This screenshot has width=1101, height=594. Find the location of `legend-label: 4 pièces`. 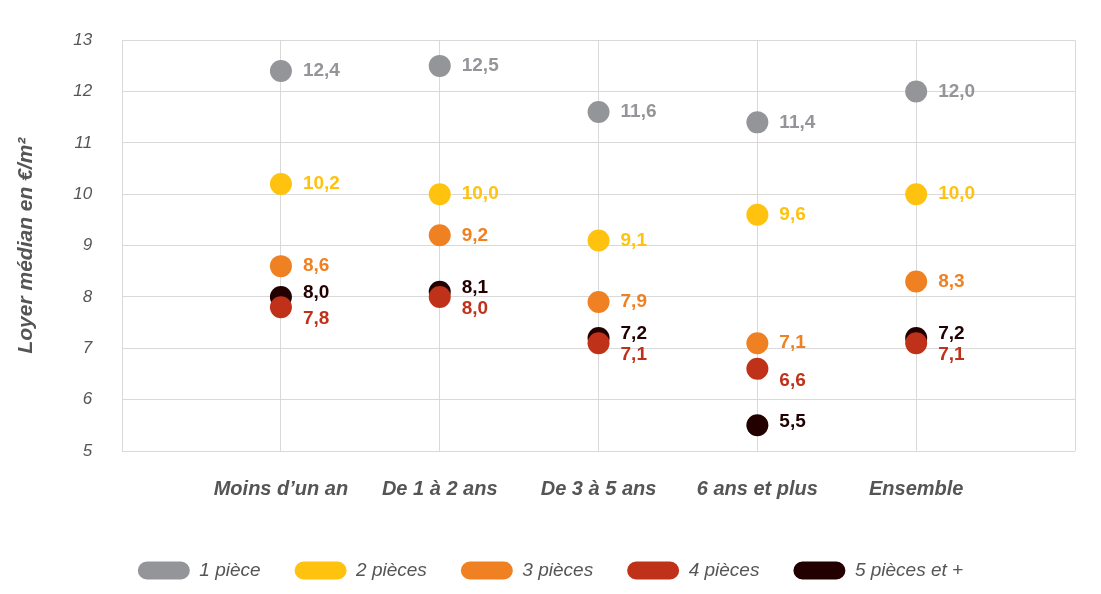

legend-label: 4 pièces is located at coordinates (724, 569).